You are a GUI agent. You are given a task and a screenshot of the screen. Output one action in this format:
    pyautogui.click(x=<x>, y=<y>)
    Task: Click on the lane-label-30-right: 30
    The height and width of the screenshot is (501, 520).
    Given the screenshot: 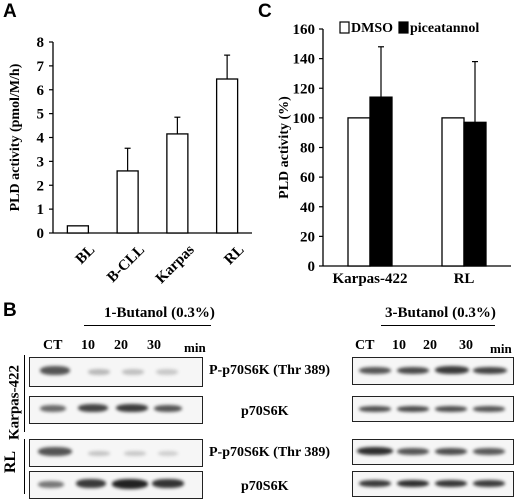 What is the action you would take?
    pyautogui.click(x=466, y=345)
    